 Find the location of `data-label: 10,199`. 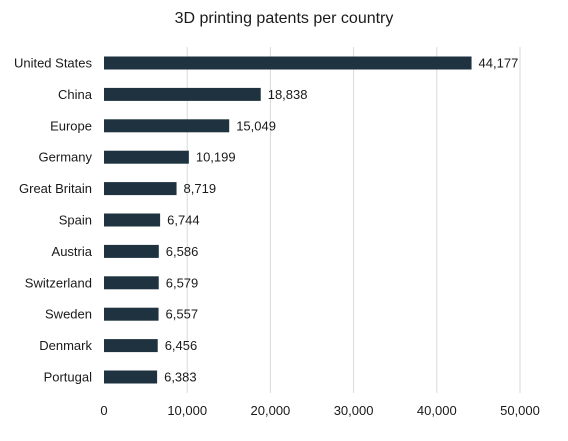

data-label: 10,199 is located at coordinates (216, 157).